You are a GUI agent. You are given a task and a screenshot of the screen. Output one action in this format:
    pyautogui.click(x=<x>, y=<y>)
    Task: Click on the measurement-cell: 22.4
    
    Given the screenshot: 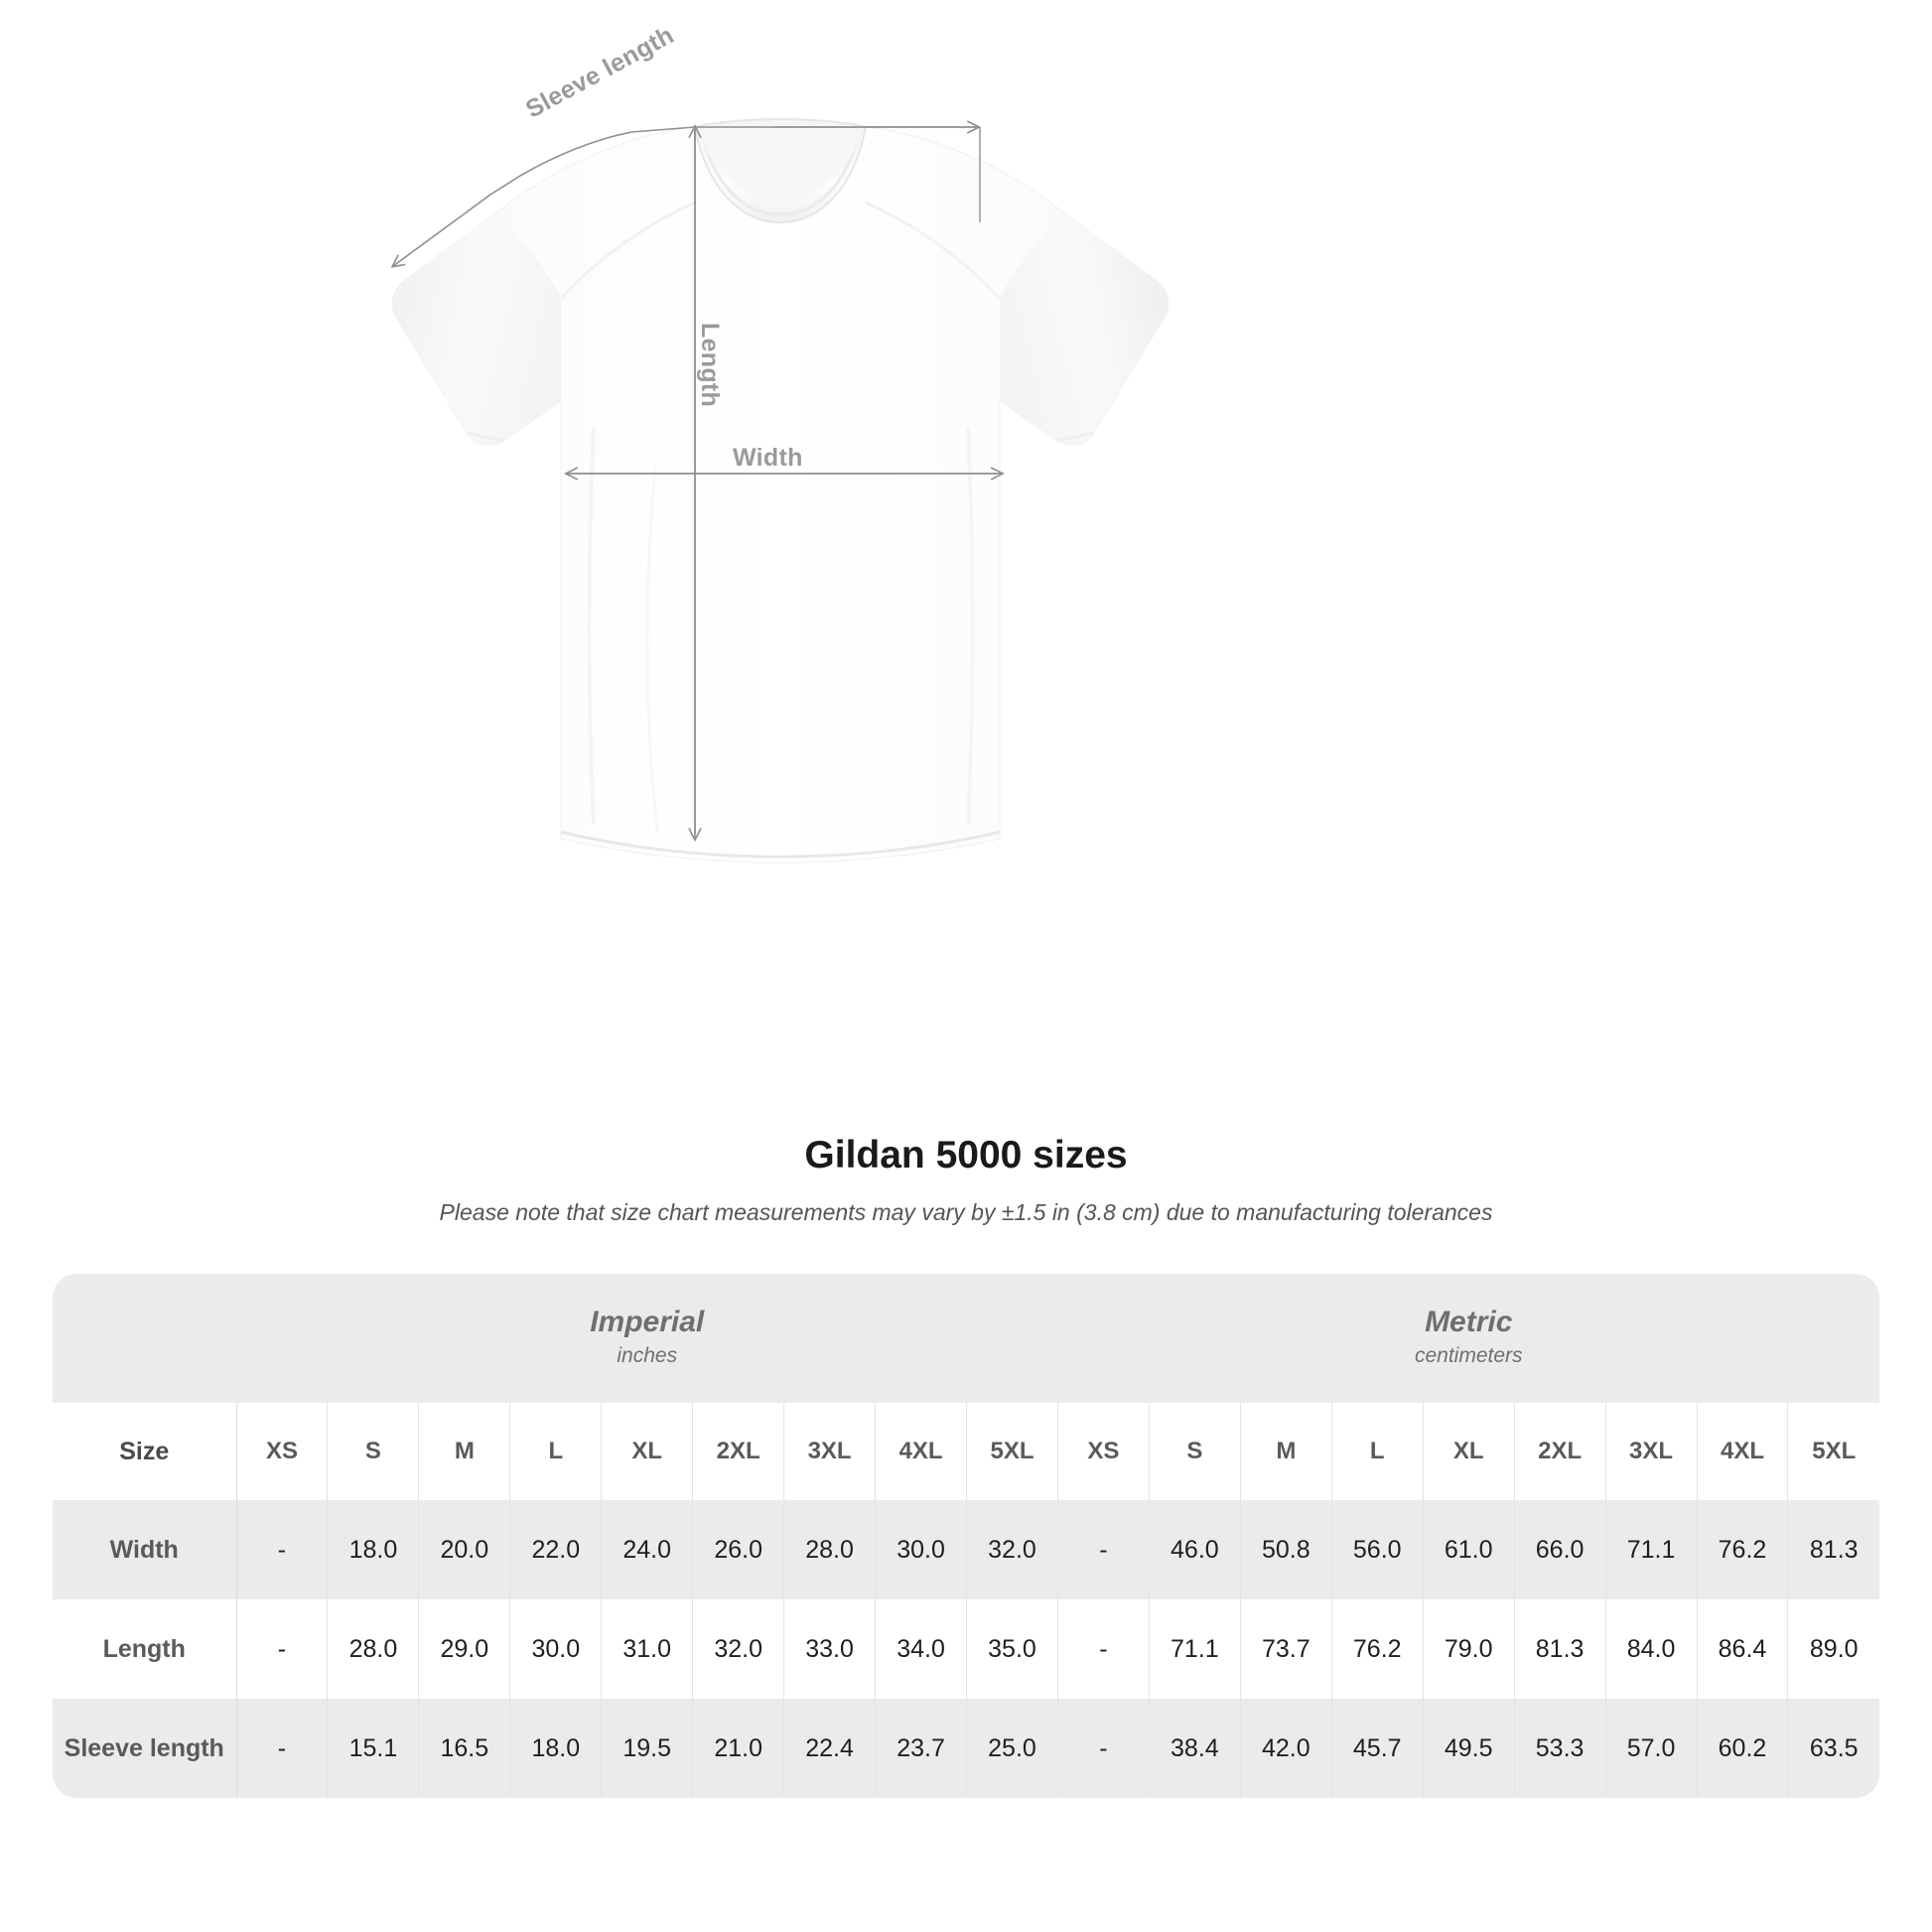 What is the action you would take?
    pyautogui.click(x=830, y=1748)
    